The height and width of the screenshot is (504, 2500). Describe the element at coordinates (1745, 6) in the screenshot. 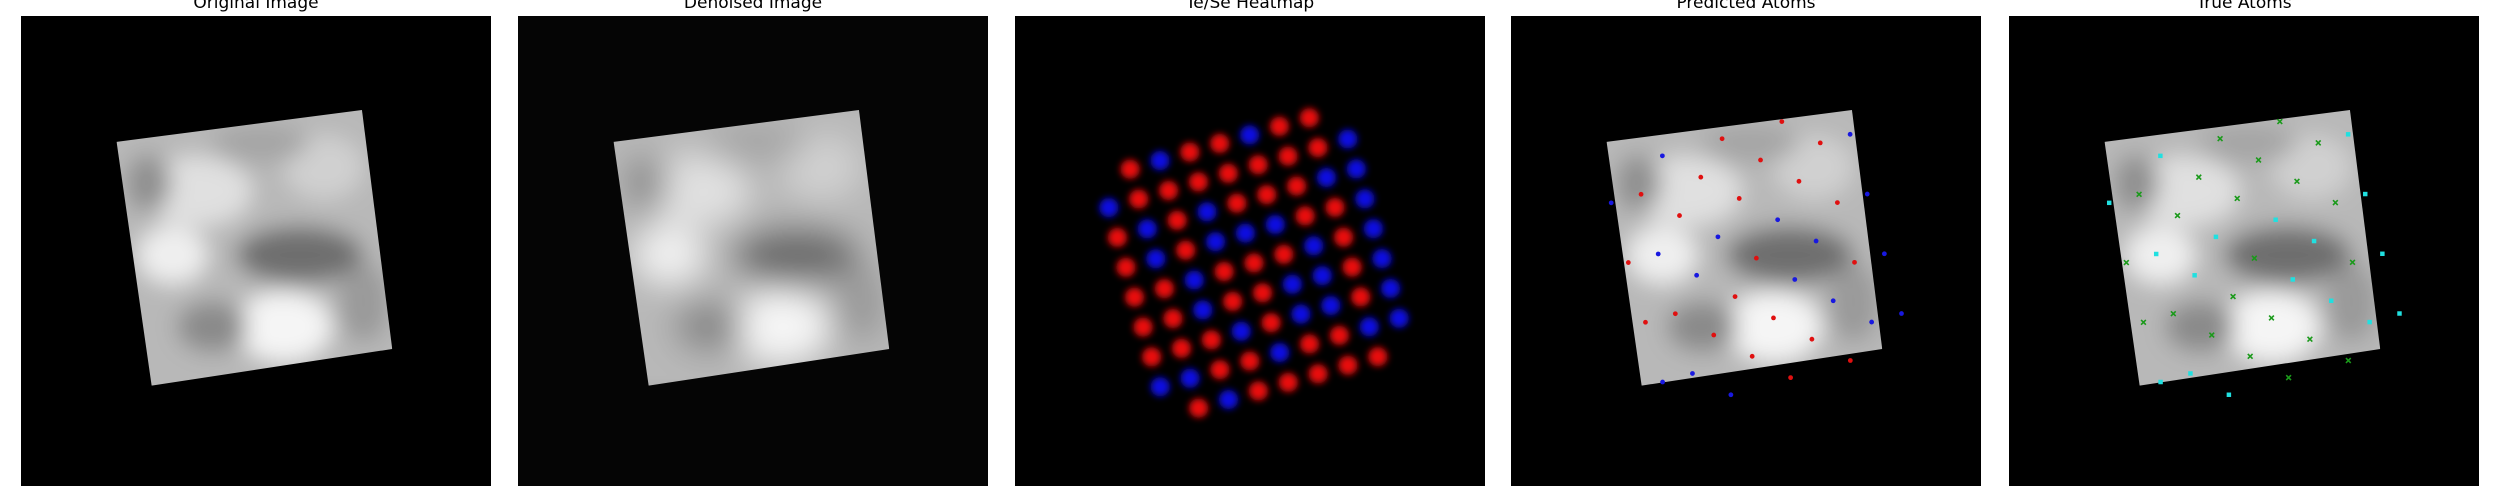

I see `panel-title: Predicted Atoms` at that location.